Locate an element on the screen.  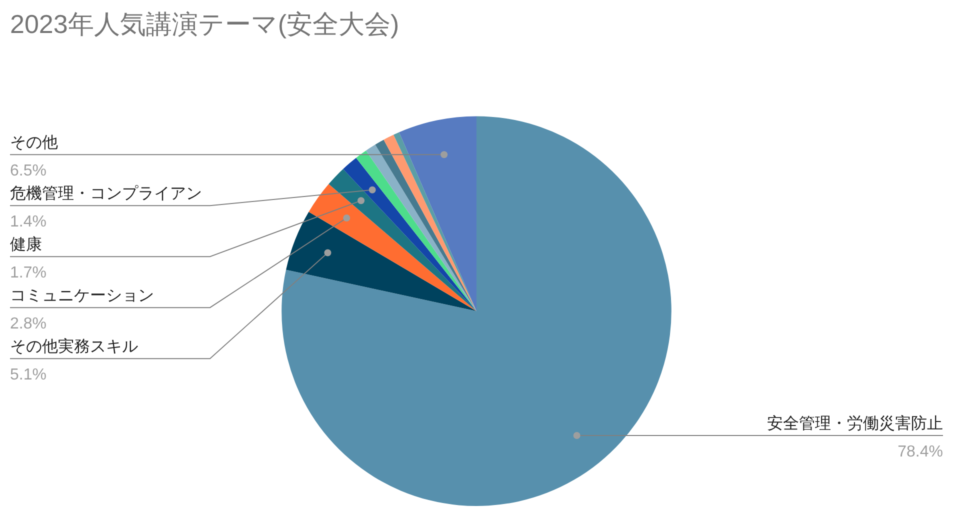
chart-title: 2023年人気講演テーマ(安全大会) is located at coordinates (205, 23).